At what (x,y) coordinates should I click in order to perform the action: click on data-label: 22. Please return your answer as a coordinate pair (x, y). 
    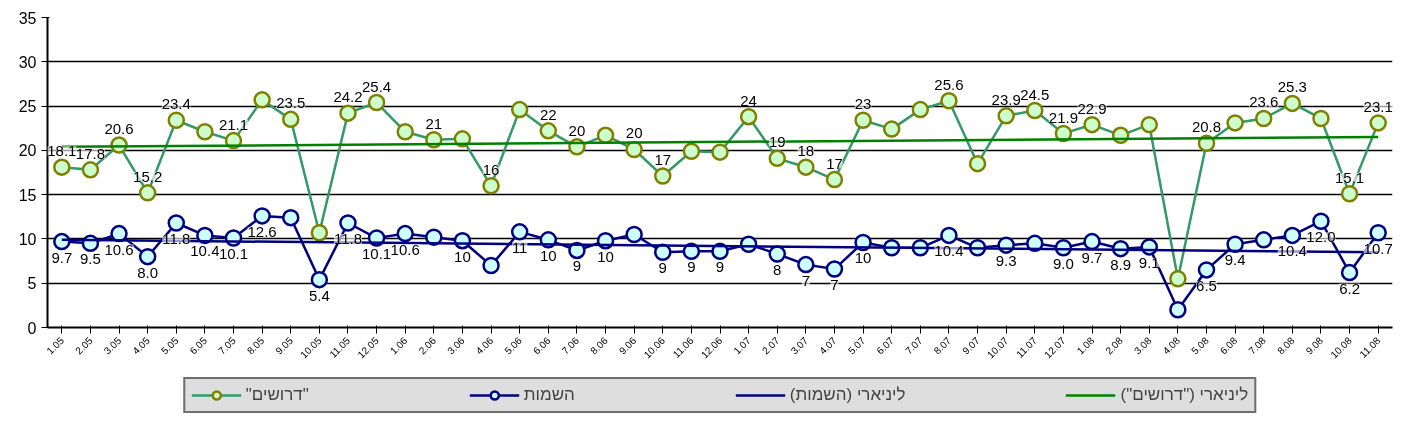
    Looking at the image, I should click on (548, 114).